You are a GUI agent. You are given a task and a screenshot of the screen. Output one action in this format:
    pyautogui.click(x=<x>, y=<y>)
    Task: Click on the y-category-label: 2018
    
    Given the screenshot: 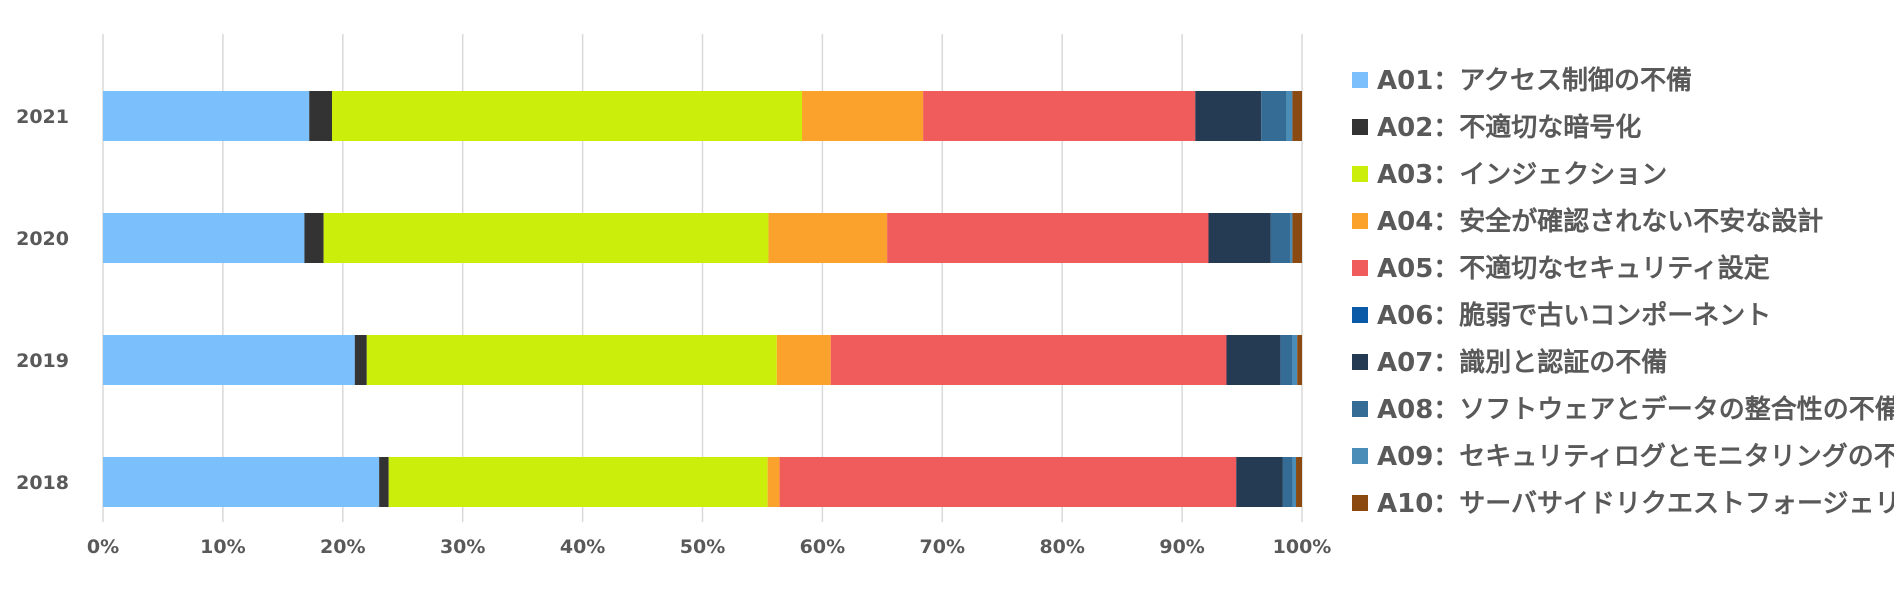 What is the action you would take?
    pyautogui.click(x=42, y=483)
    